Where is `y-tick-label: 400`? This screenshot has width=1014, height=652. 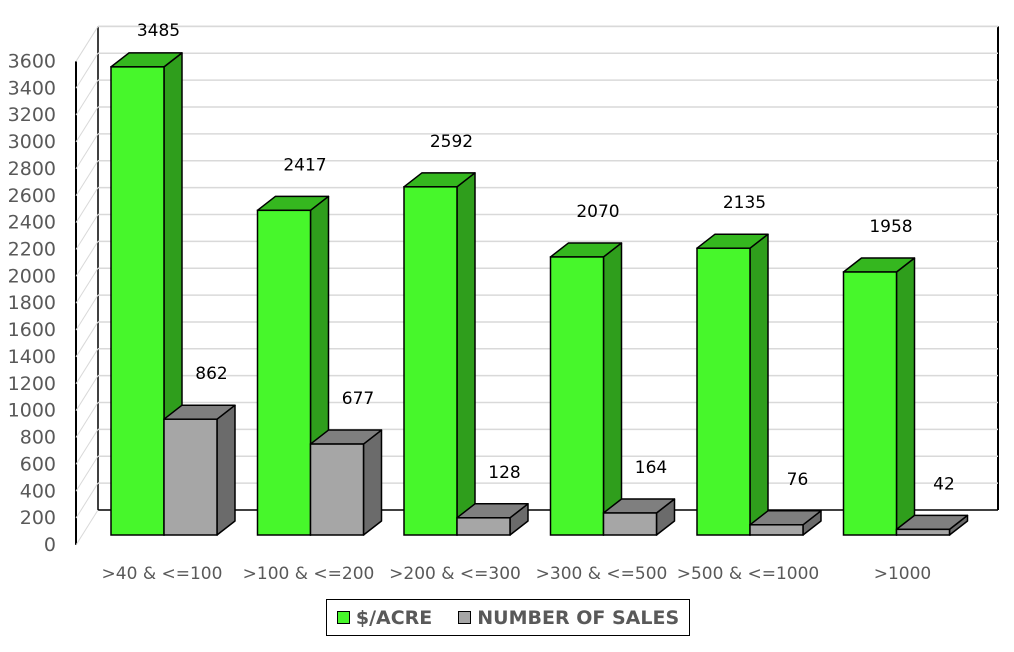 y-tick-label: 400 is located at coordinates (38, 491).